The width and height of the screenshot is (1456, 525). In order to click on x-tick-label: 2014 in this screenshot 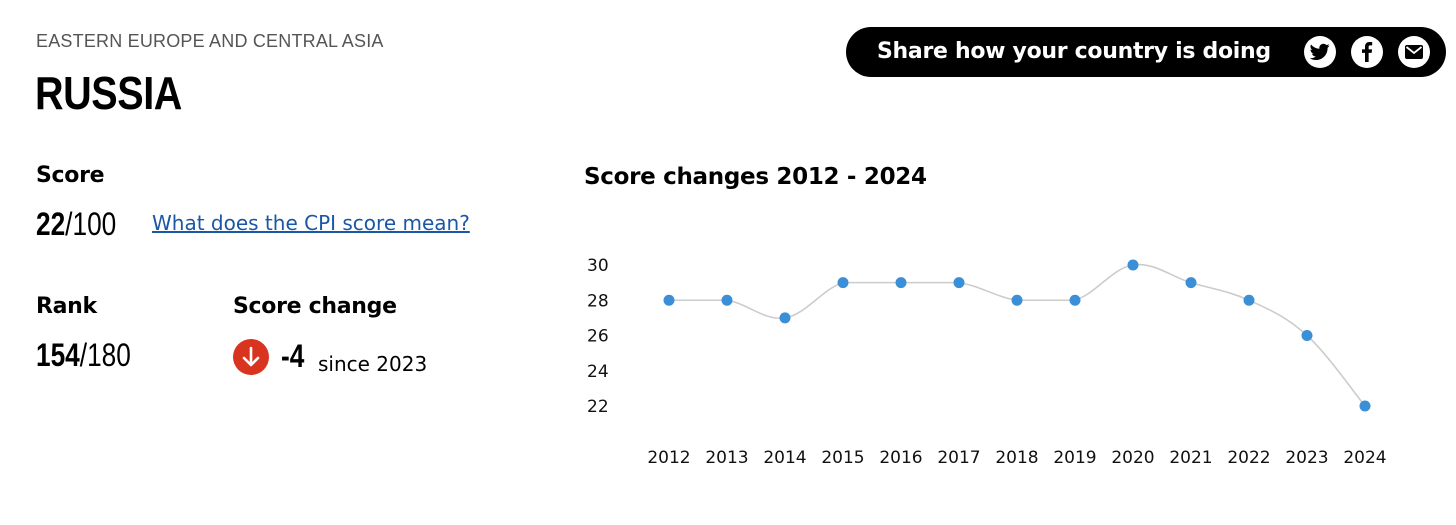, I will do `click(784, 458)`.